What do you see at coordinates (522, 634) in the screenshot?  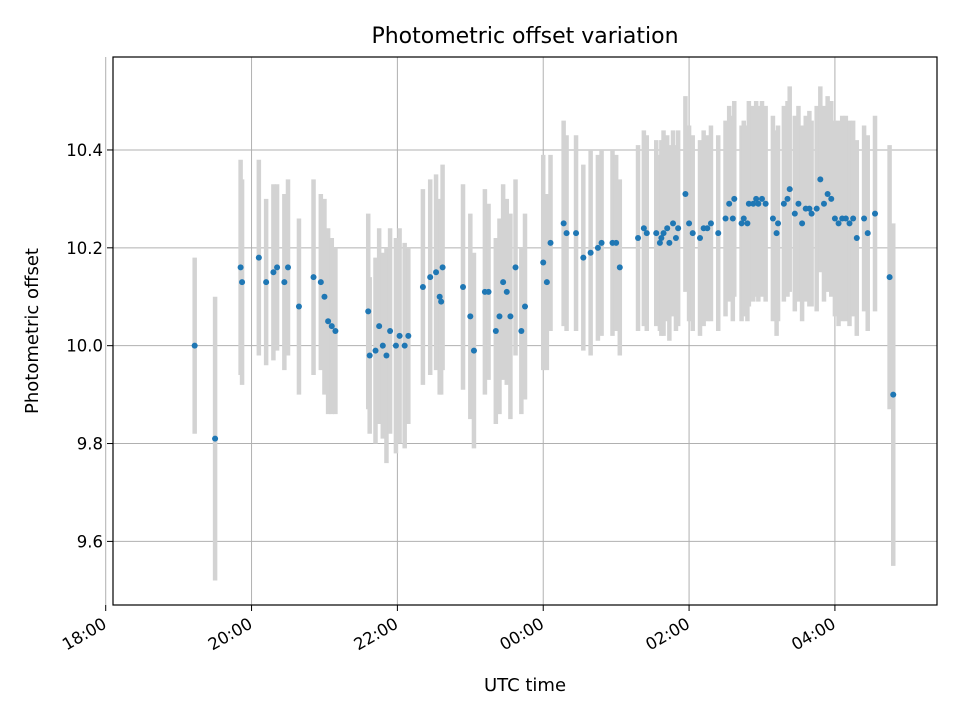 I see `x-tick-label: 00:00` at bounding box center [522, 634].